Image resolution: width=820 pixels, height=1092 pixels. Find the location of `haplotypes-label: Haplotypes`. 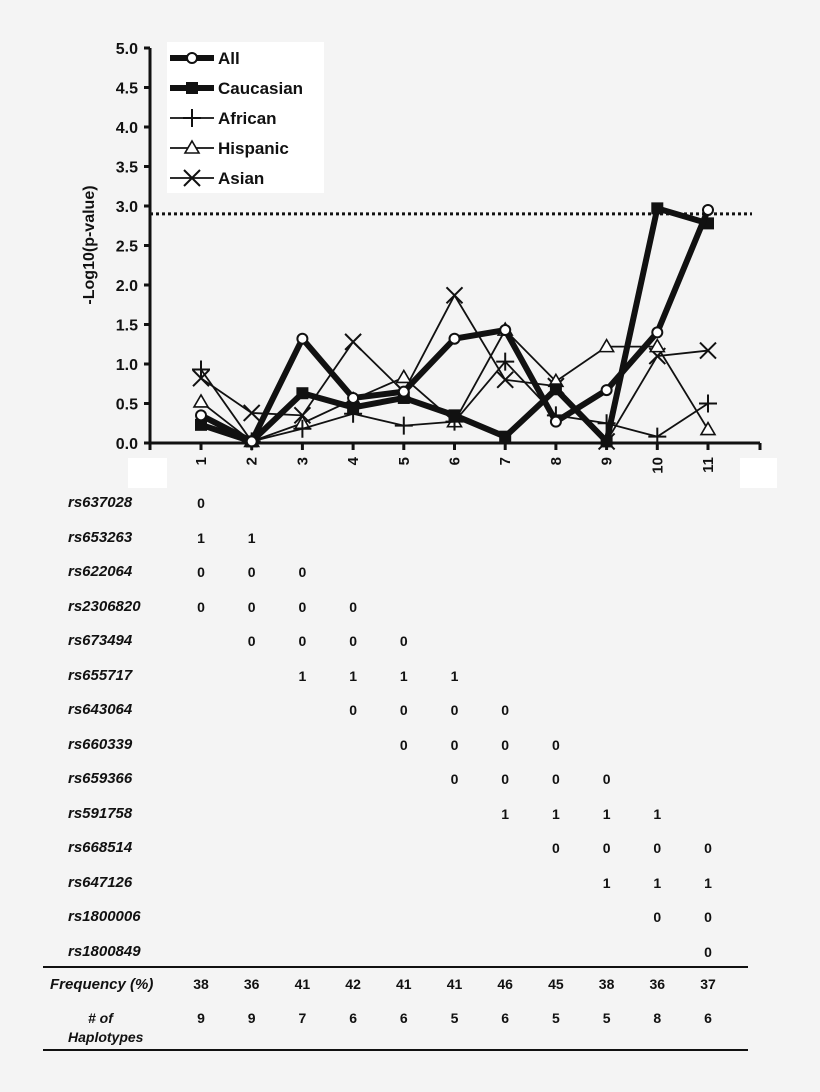

haplotypes-label: Haplotypes is located at coordinates (106, 1037).